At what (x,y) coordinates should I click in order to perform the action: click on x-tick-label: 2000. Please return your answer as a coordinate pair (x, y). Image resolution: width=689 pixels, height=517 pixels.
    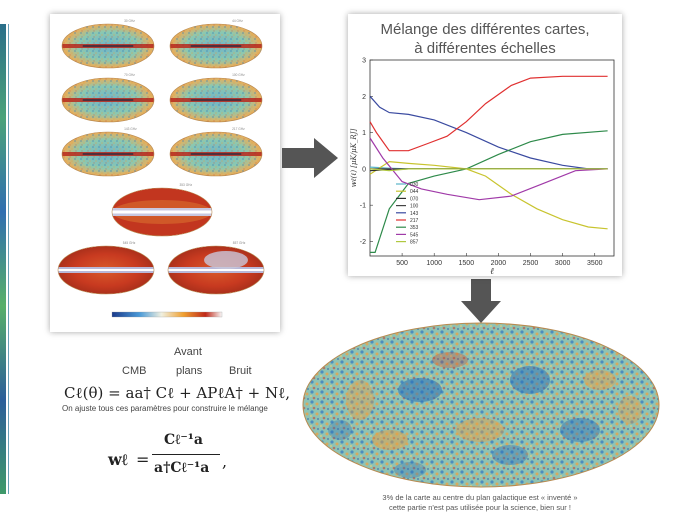
    Looking at the image, I should click on (499, 263).